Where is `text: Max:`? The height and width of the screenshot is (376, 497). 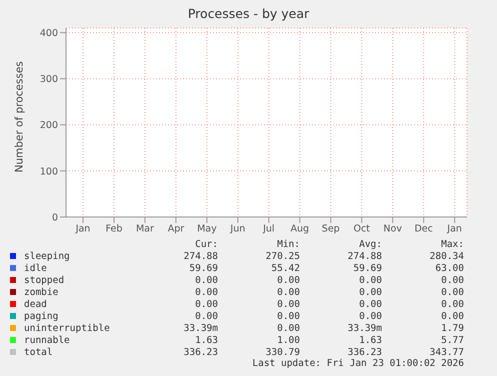 text: Max: is located at coordinates (452, 244).